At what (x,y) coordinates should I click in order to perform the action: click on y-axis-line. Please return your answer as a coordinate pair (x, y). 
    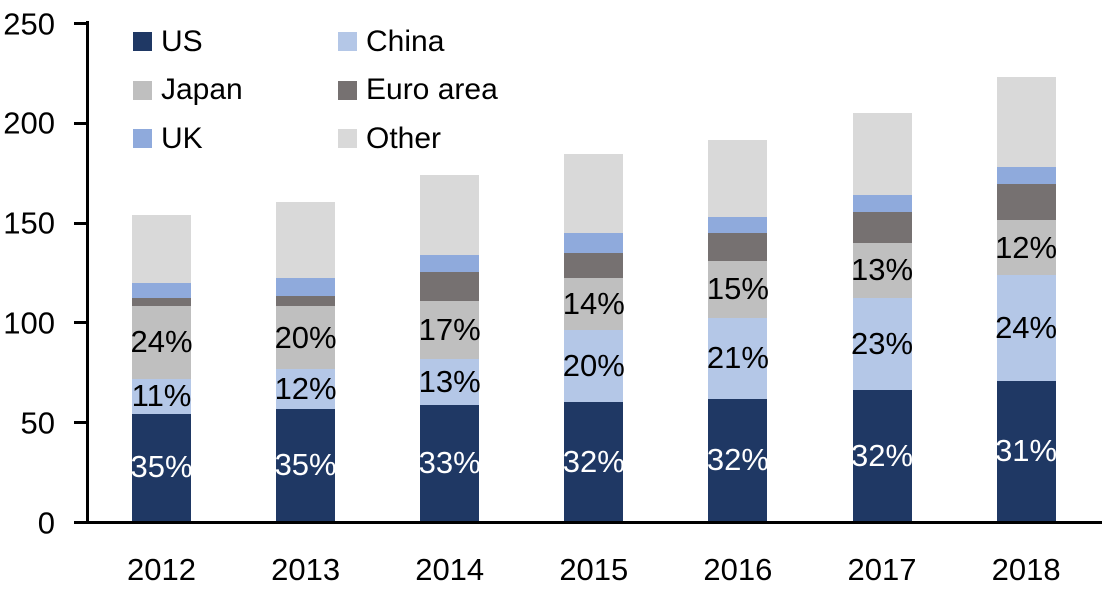
    Looking at the image, I should click on (87, 272).